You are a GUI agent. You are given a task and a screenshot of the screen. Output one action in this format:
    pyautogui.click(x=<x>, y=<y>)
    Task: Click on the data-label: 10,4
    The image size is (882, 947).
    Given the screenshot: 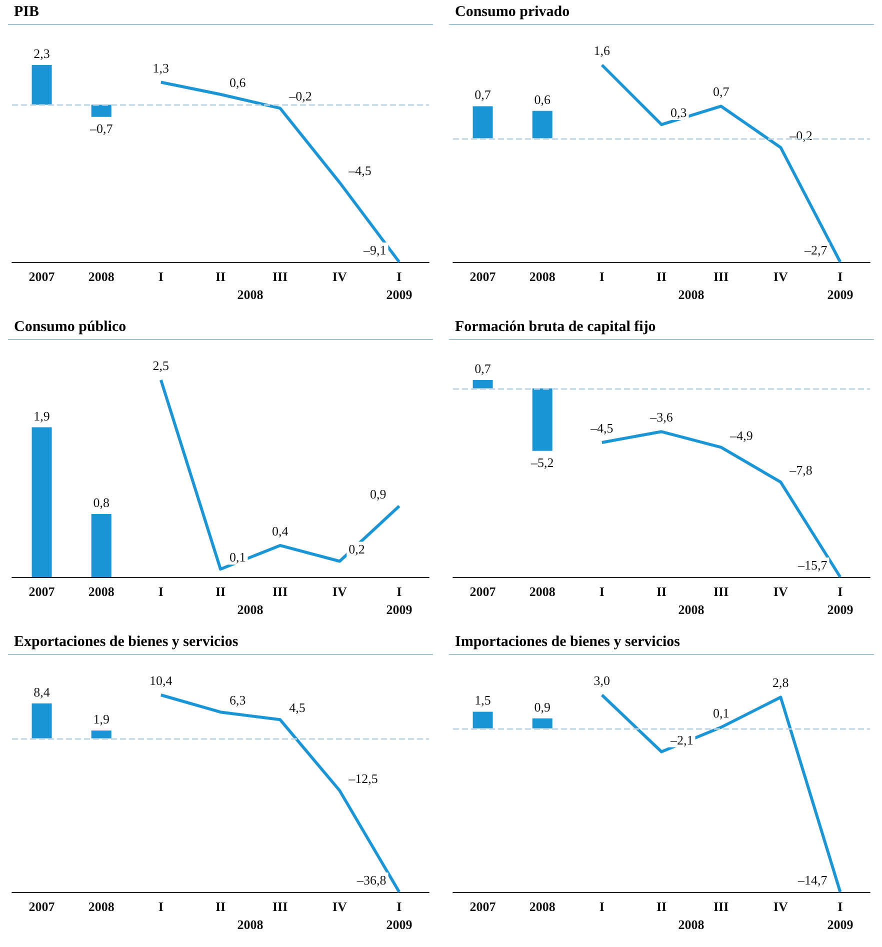 What is the action you would take?
    pyautogui.click(x=161, y=680)
    